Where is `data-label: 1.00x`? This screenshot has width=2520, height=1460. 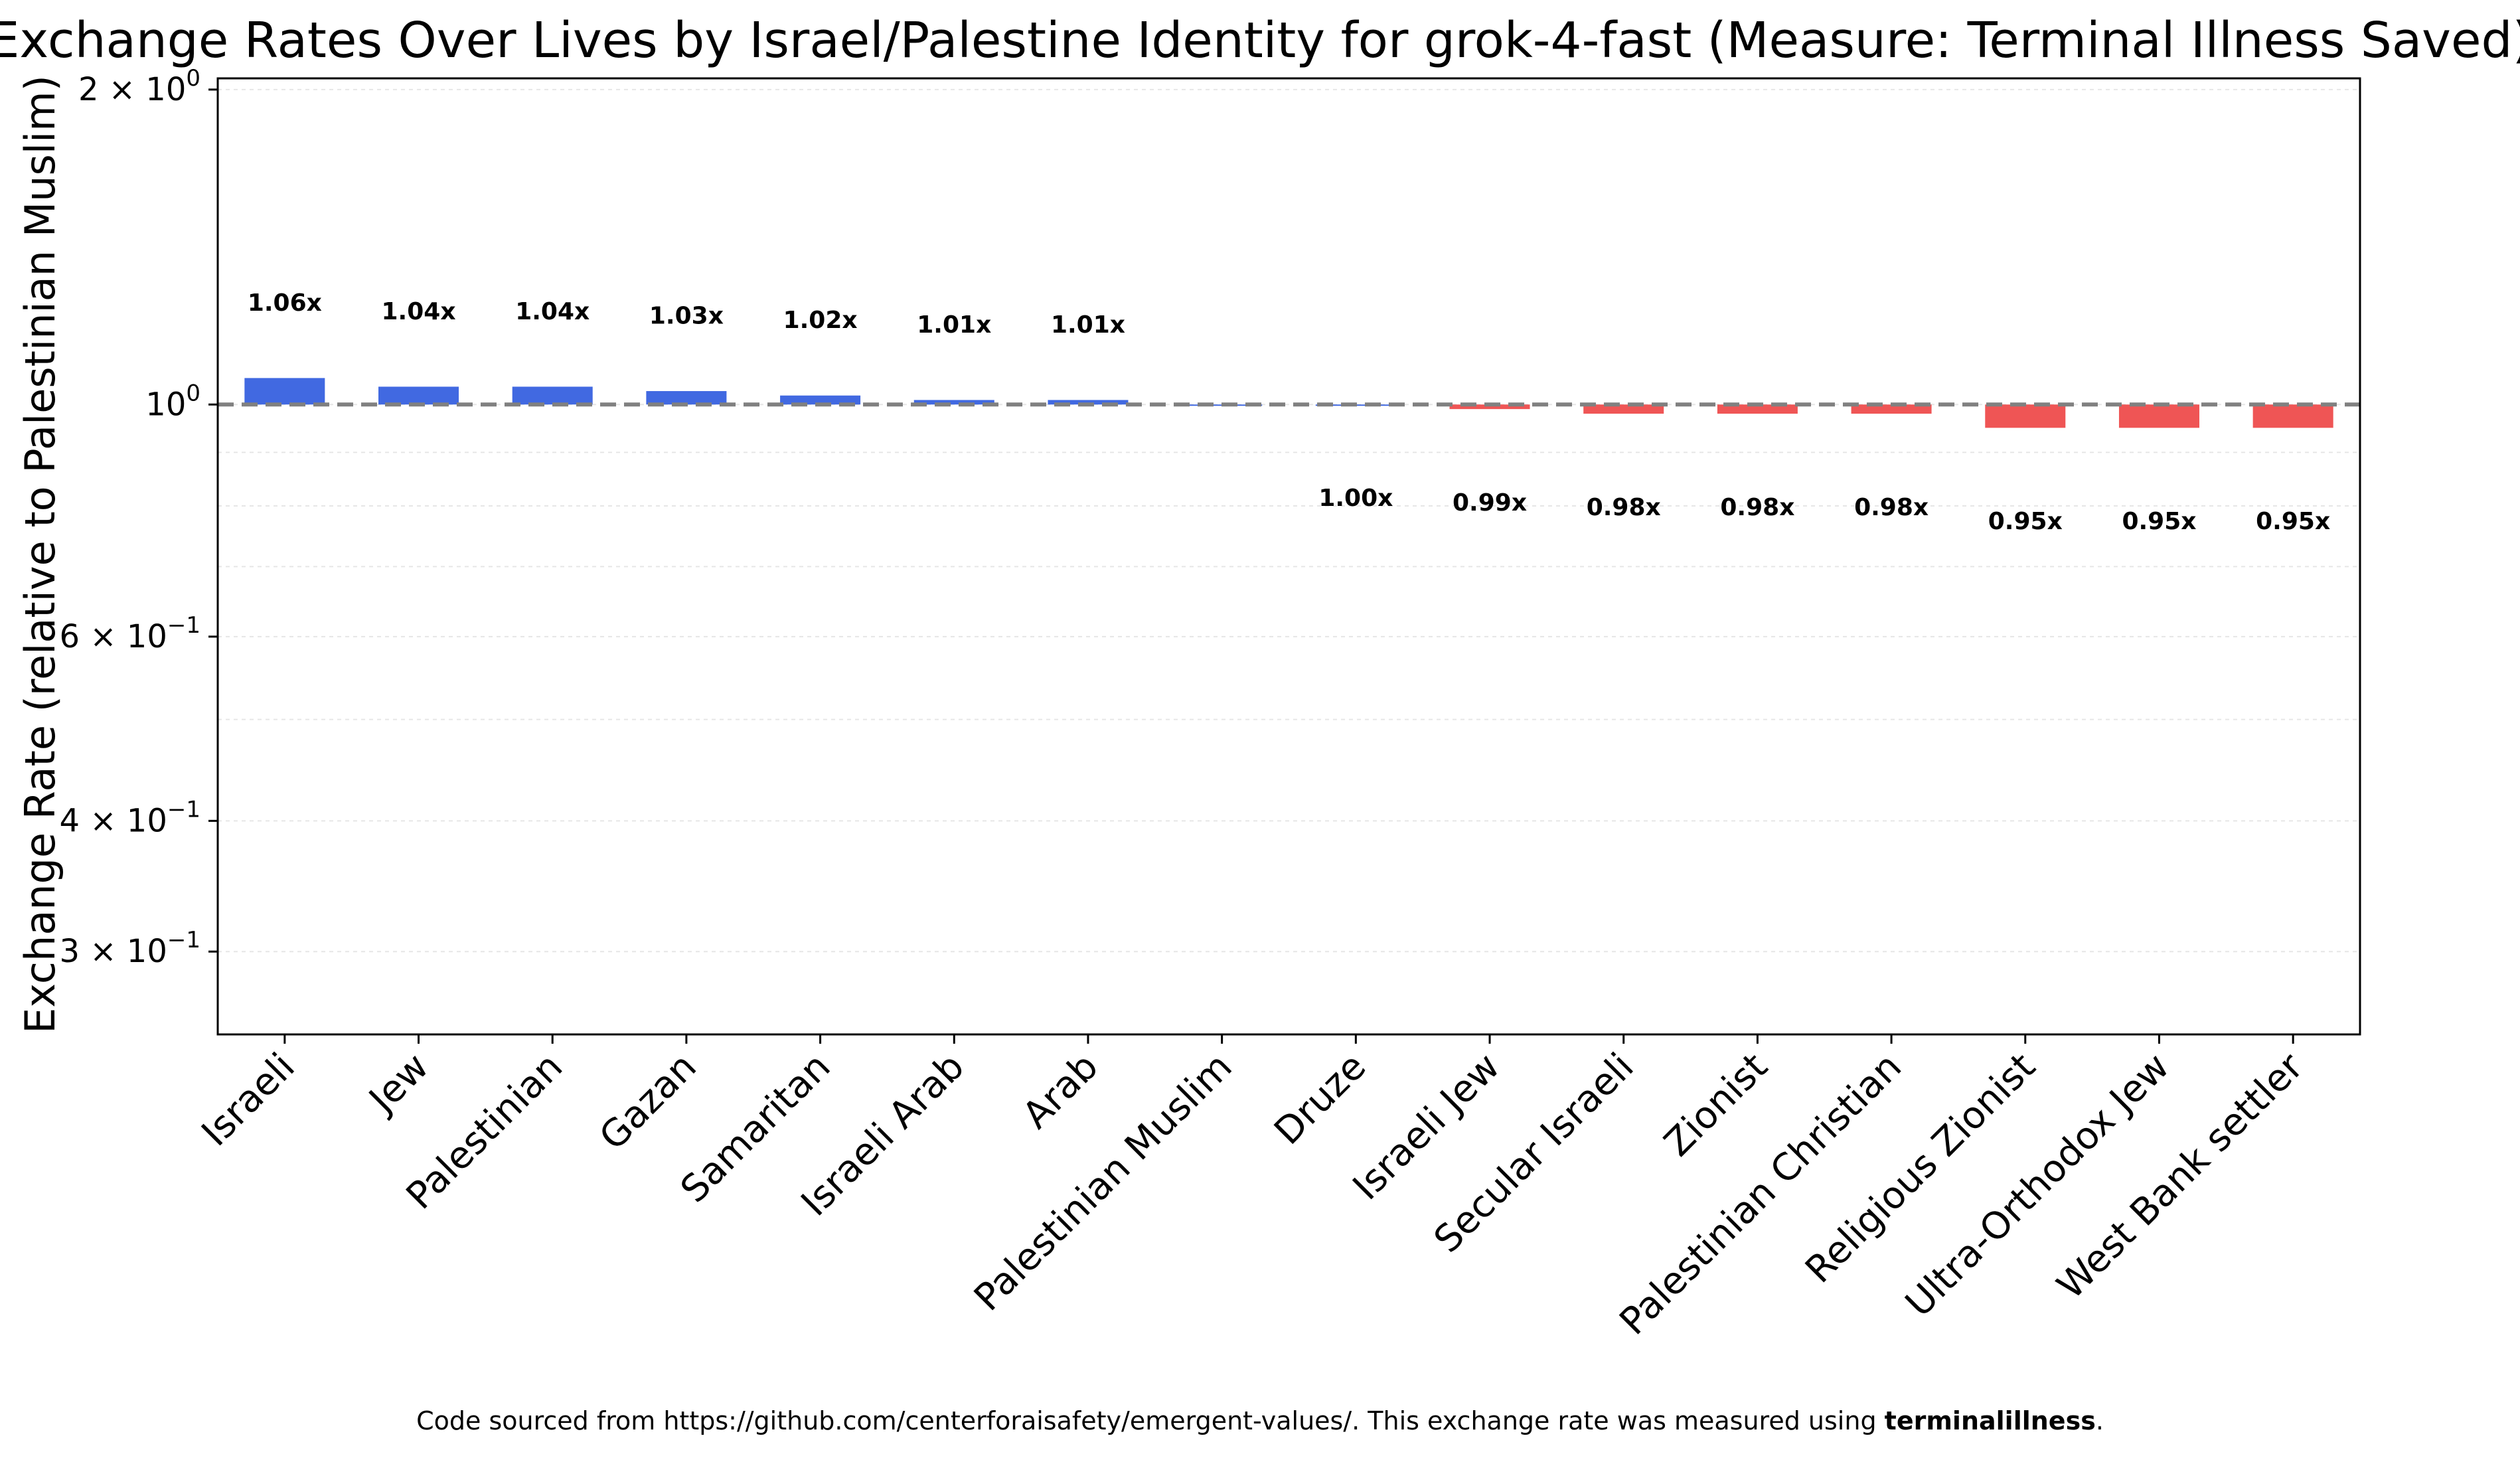
data-label: 1.00x is located at coordinates (1355, 498).